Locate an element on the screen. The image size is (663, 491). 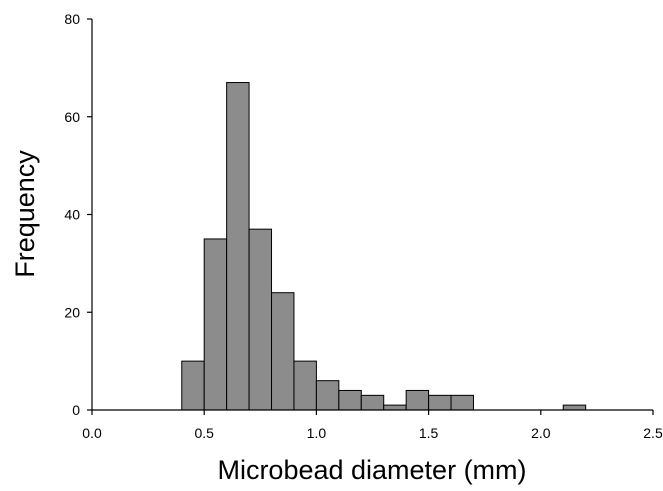
x-tick-label: 0.5 is located at coordinates (204, 433).